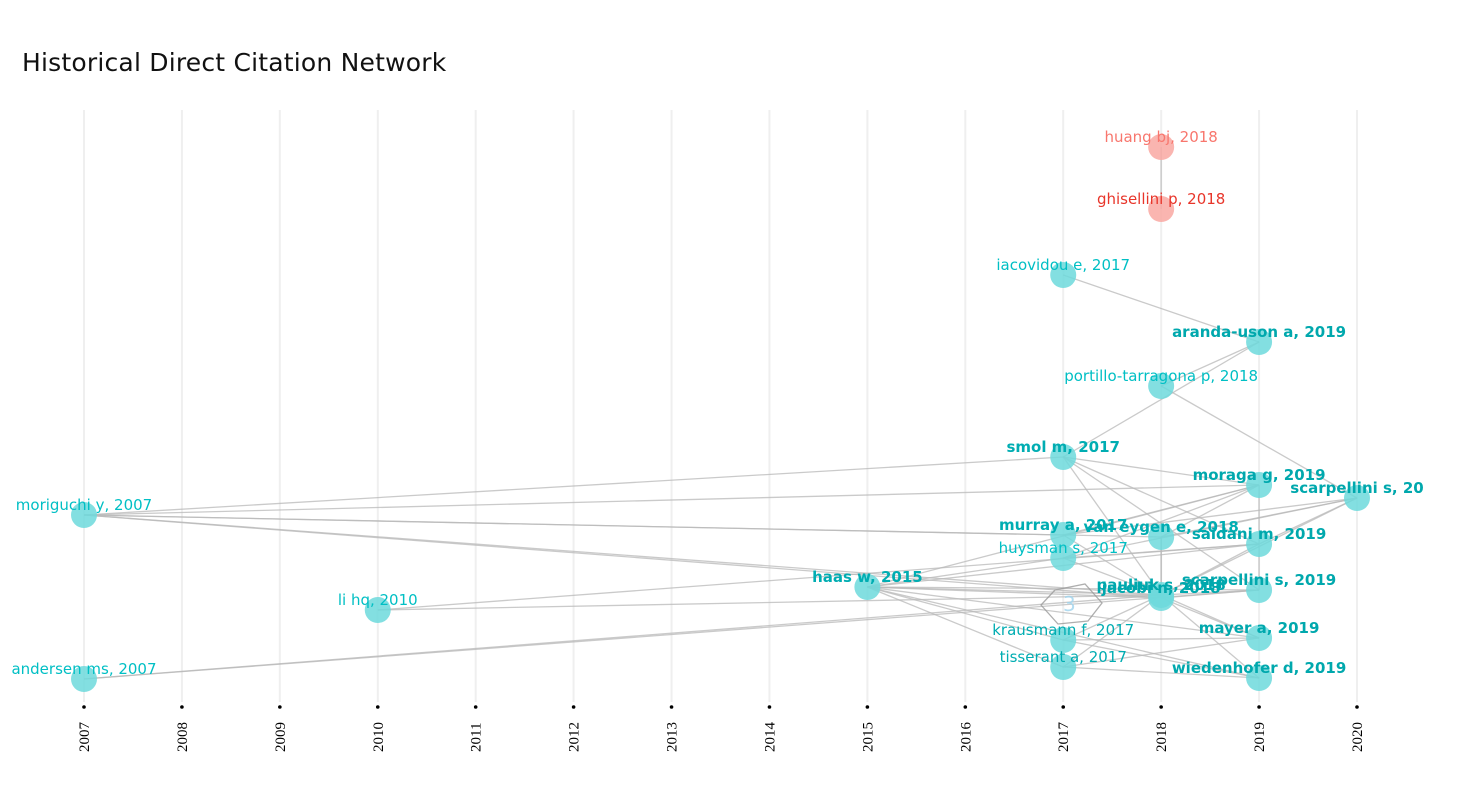 The image size is (1461, 803). Describe the element at coordinates (477, 737) in the screenshot. I see `x-tick-label: 2011` at that location.